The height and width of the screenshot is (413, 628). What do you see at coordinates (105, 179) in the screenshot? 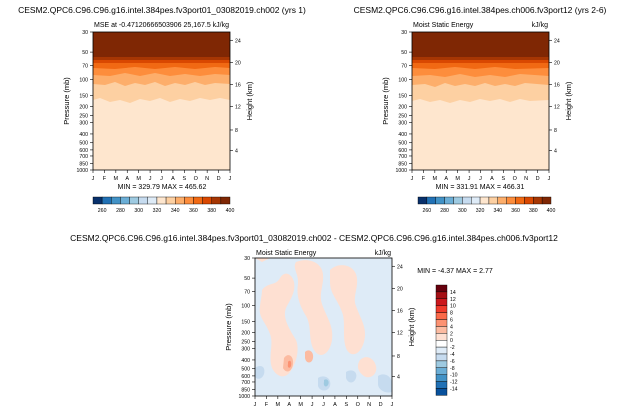
I see `month-tick-label: F` at bounding box center [105, 179].